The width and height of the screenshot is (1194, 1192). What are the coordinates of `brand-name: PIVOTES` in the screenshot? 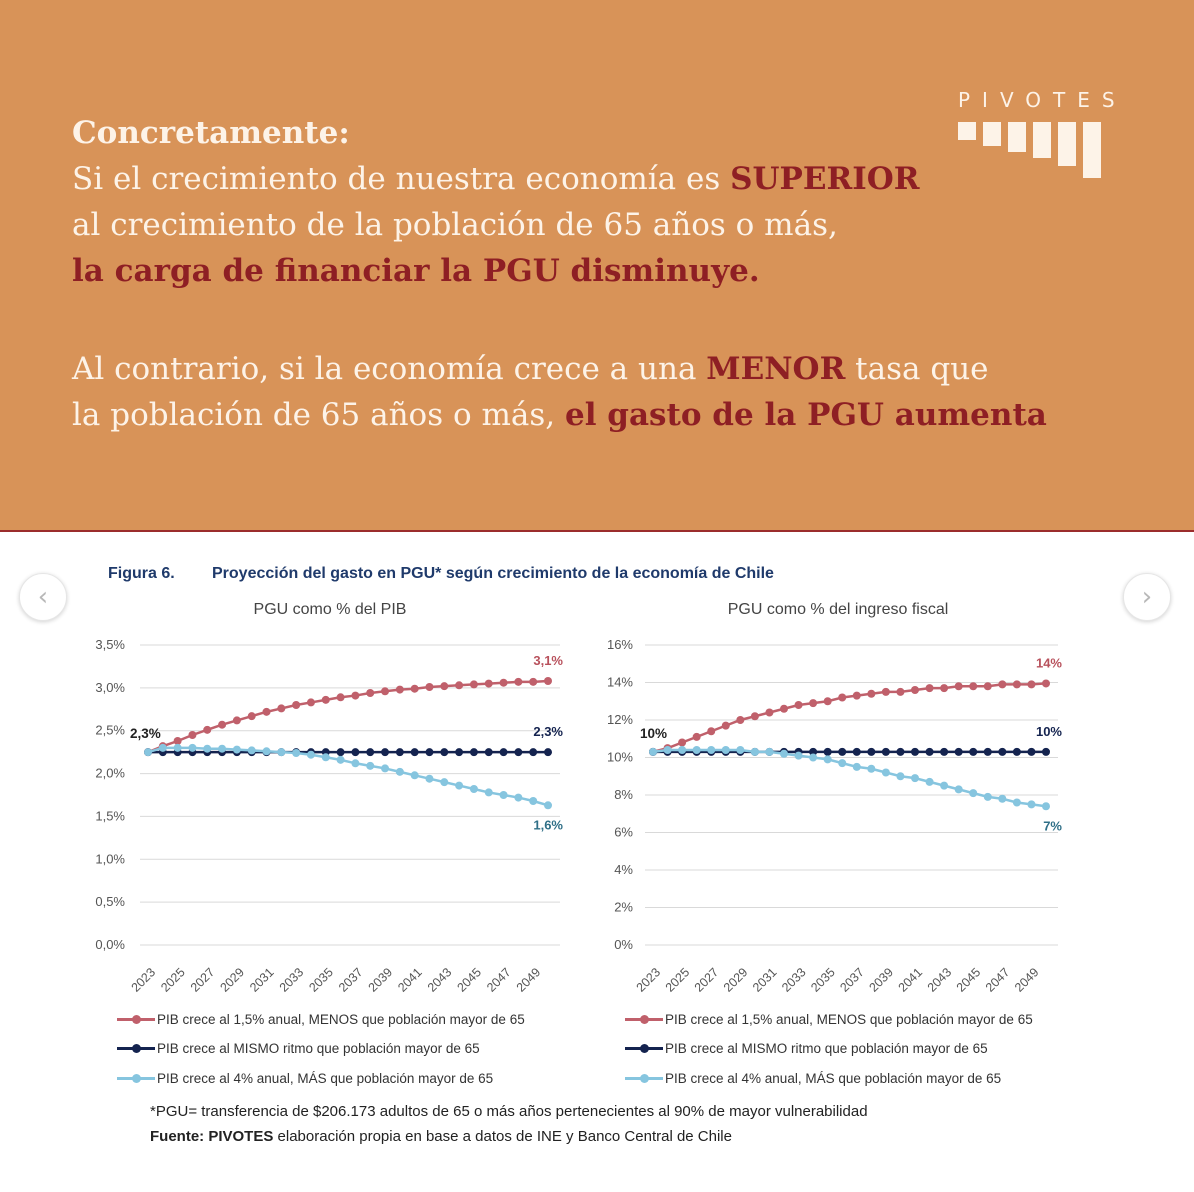 It's located at (1042, 100).